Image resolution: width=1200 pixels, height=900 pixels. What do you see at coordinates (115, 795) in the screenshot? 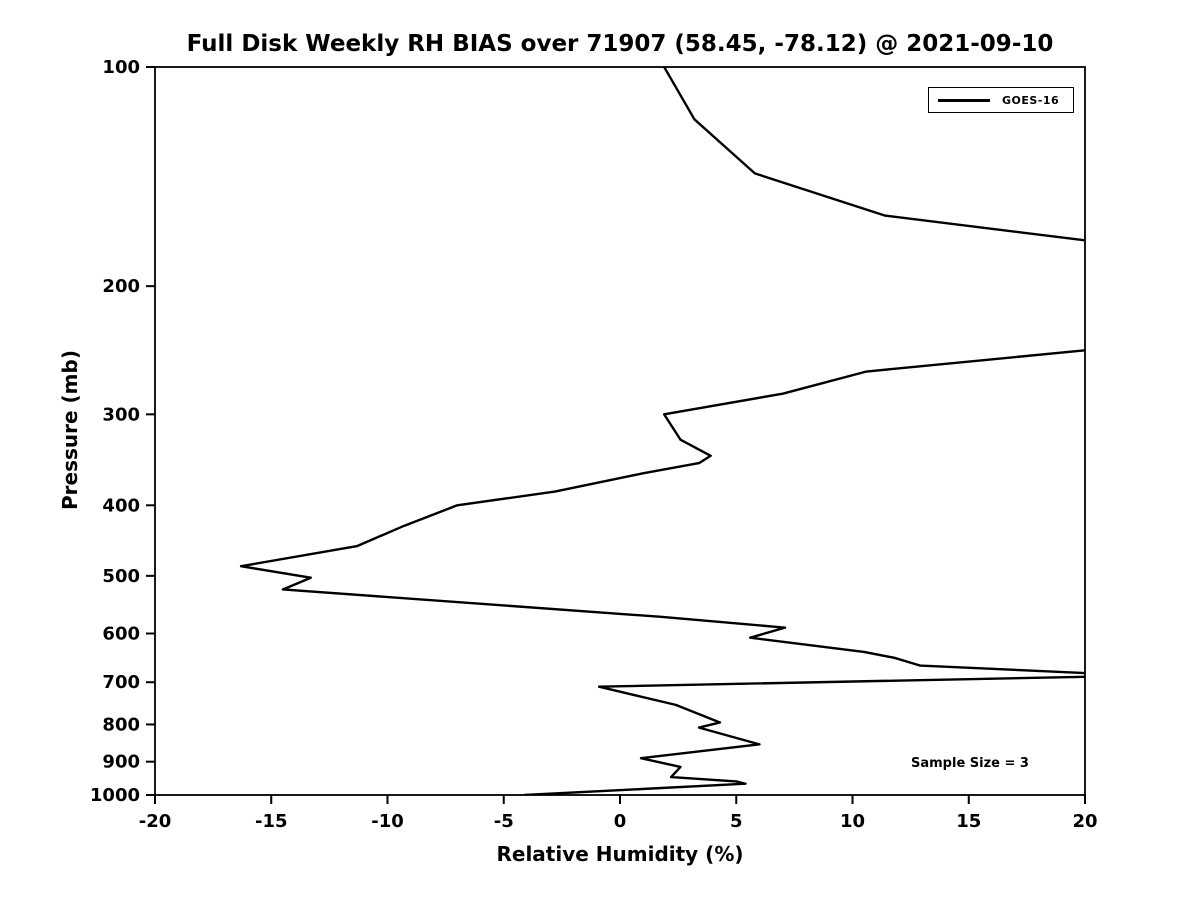
I see `y-tick-label: 1000` at bounding box center [115, 795].